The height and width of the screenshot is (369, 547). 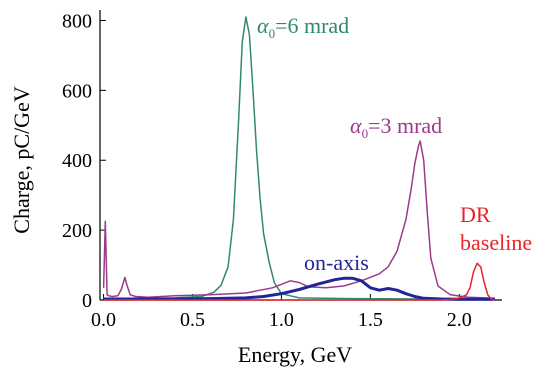 I want to click on y-tick-label: 200, so click(x=77, y=231).